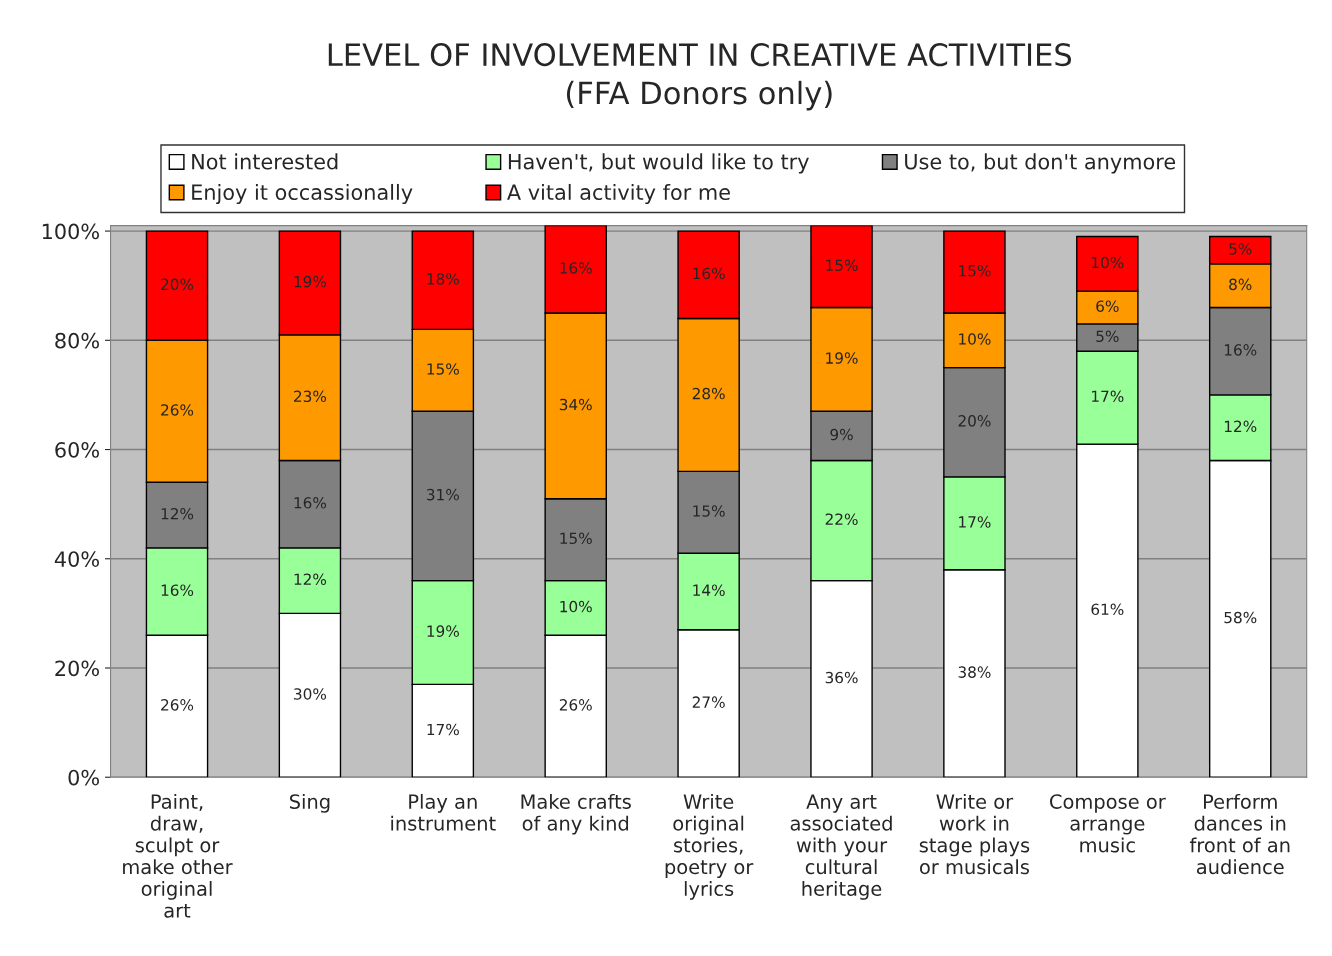  I want to click on x-tick-label: Sing, so click(309, 803).